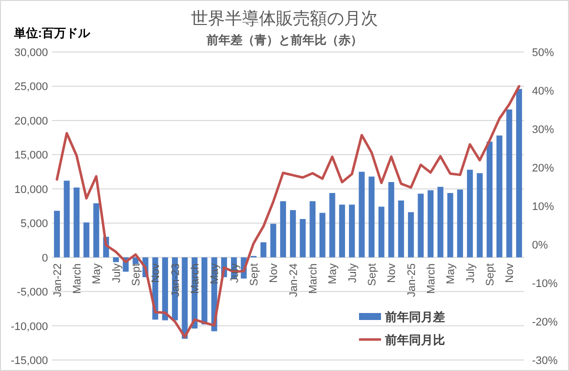 The image size is (569, 371). I want to click on chart-title: 世界半導体販売額の月次, so click(284, 18).